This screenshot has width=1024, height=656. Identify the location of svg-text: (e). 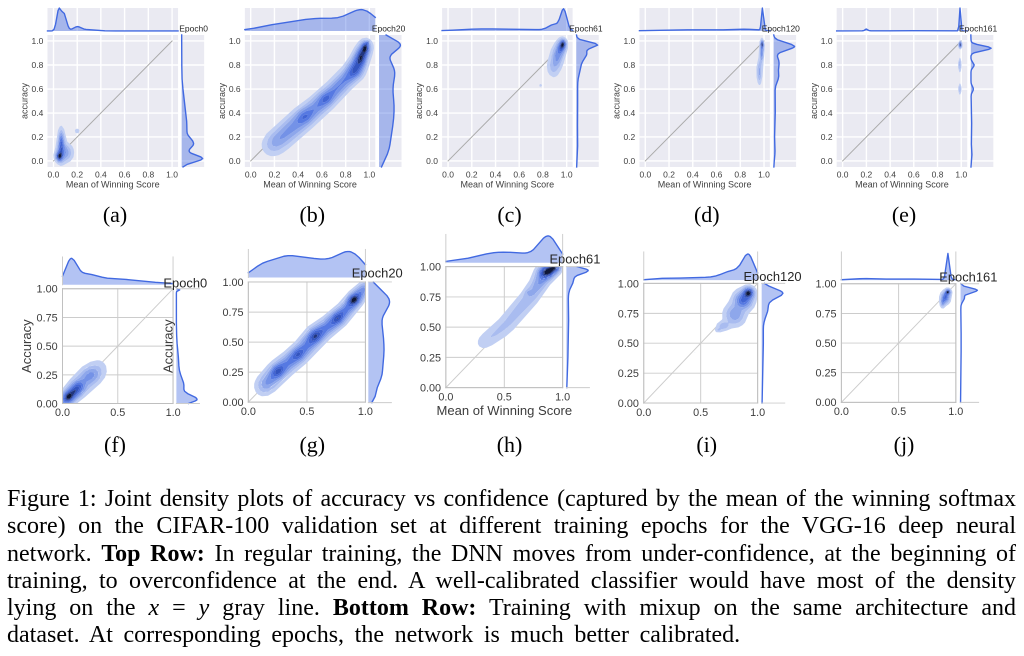
(904, 214).